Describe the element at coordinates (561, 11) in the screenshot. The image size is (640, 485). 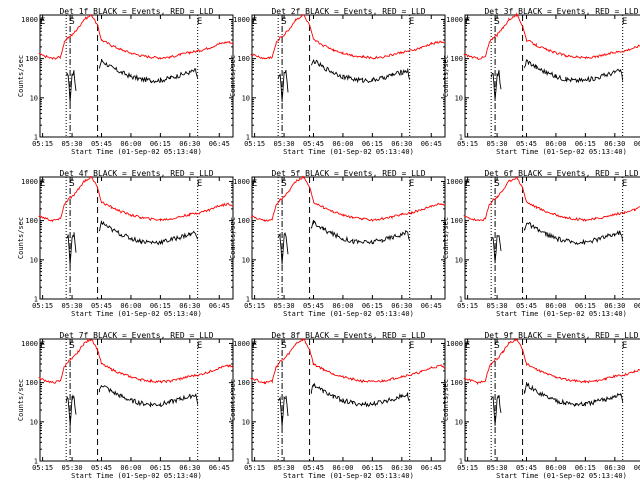
I see `panel-title: Det 3f BLACK = Events, RED = LLD` at that location.